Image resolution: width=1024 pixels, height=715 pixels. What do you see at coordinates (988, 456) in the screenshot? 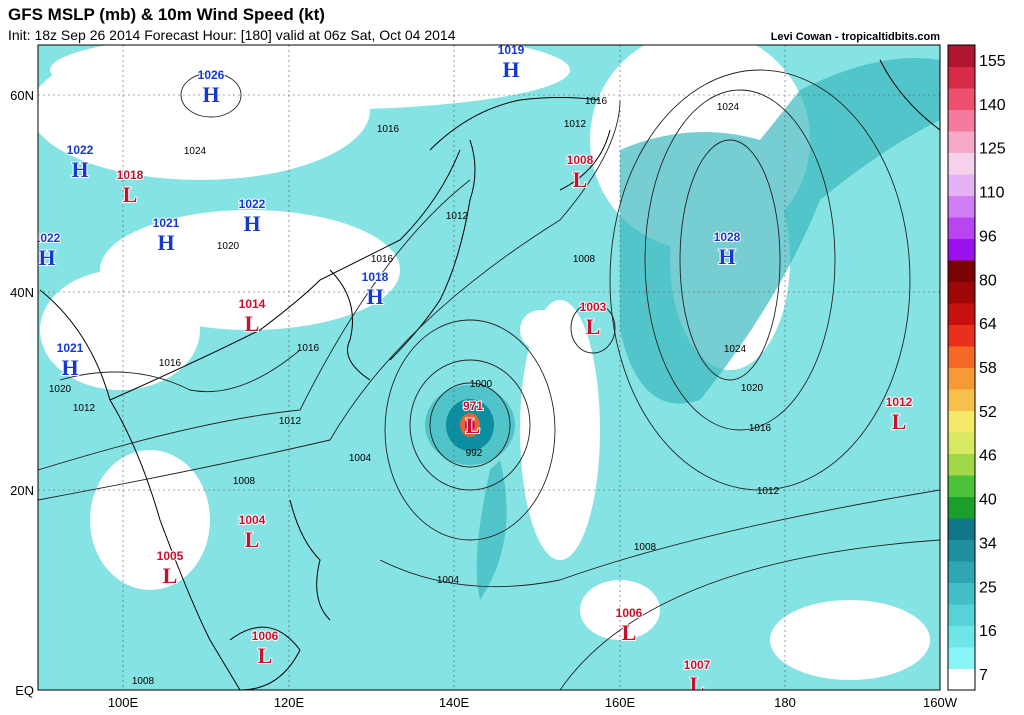
I see `colorbar-label: 46` at bounding box center [988, 456].